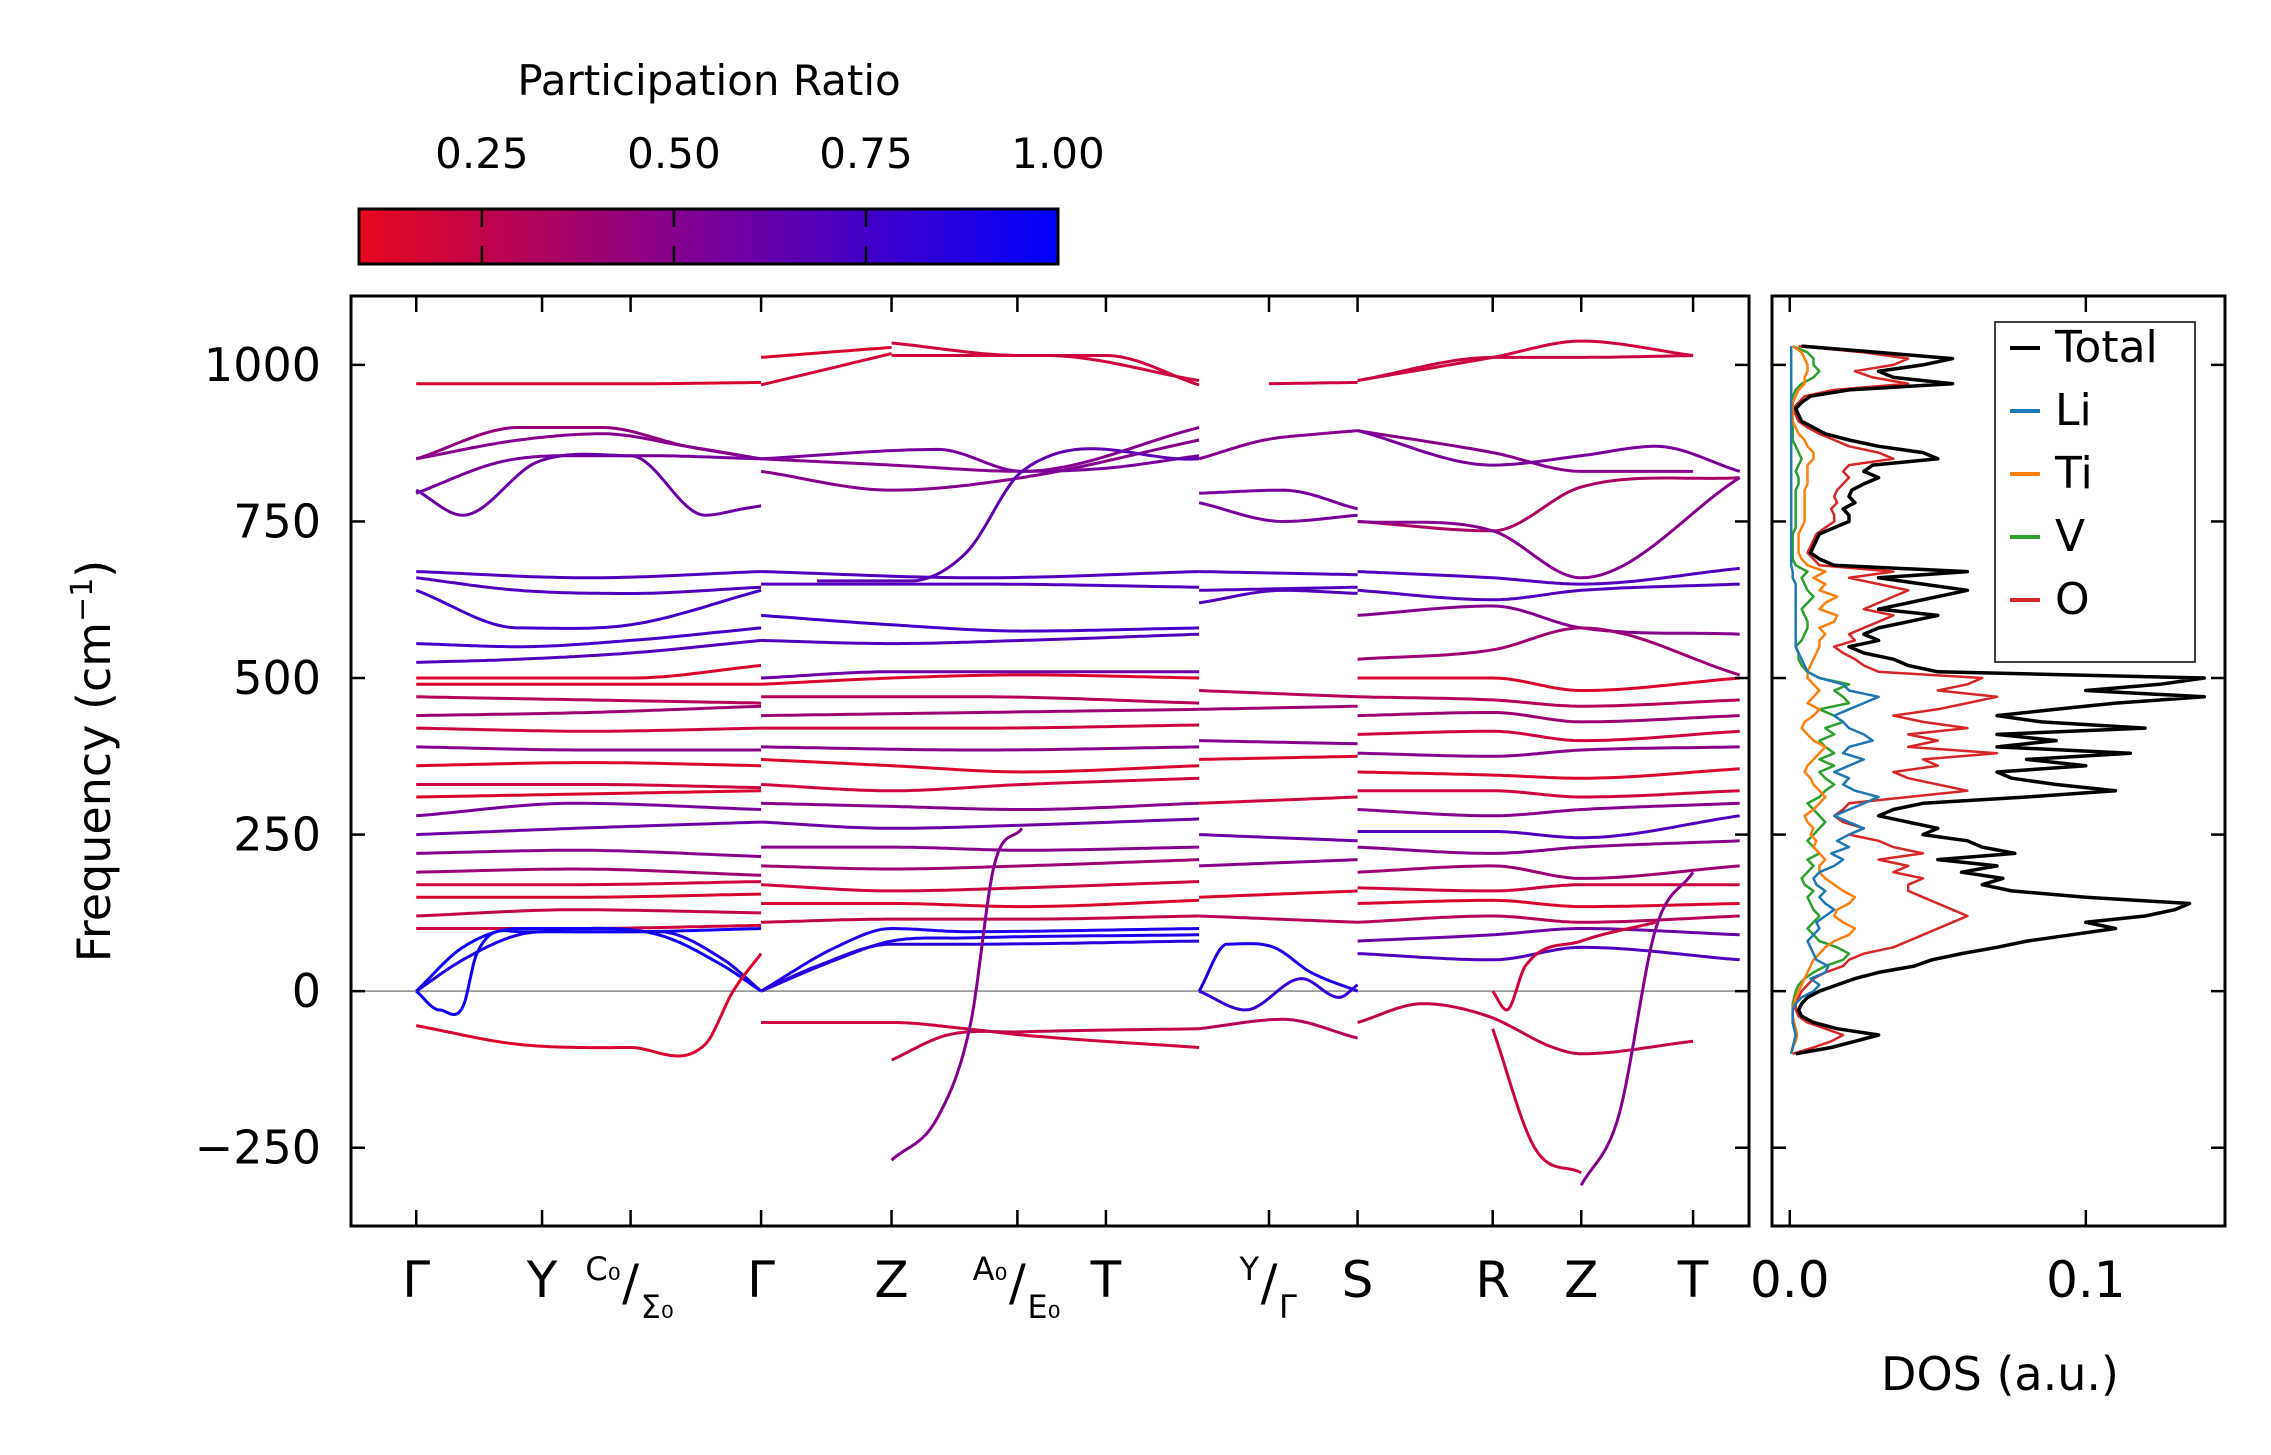 The height and width of the screenshot is (1455, 2271). Describe the element at coordinates (1492, 1280) in the screenshot. I see `x-tick-label: R` at that location.